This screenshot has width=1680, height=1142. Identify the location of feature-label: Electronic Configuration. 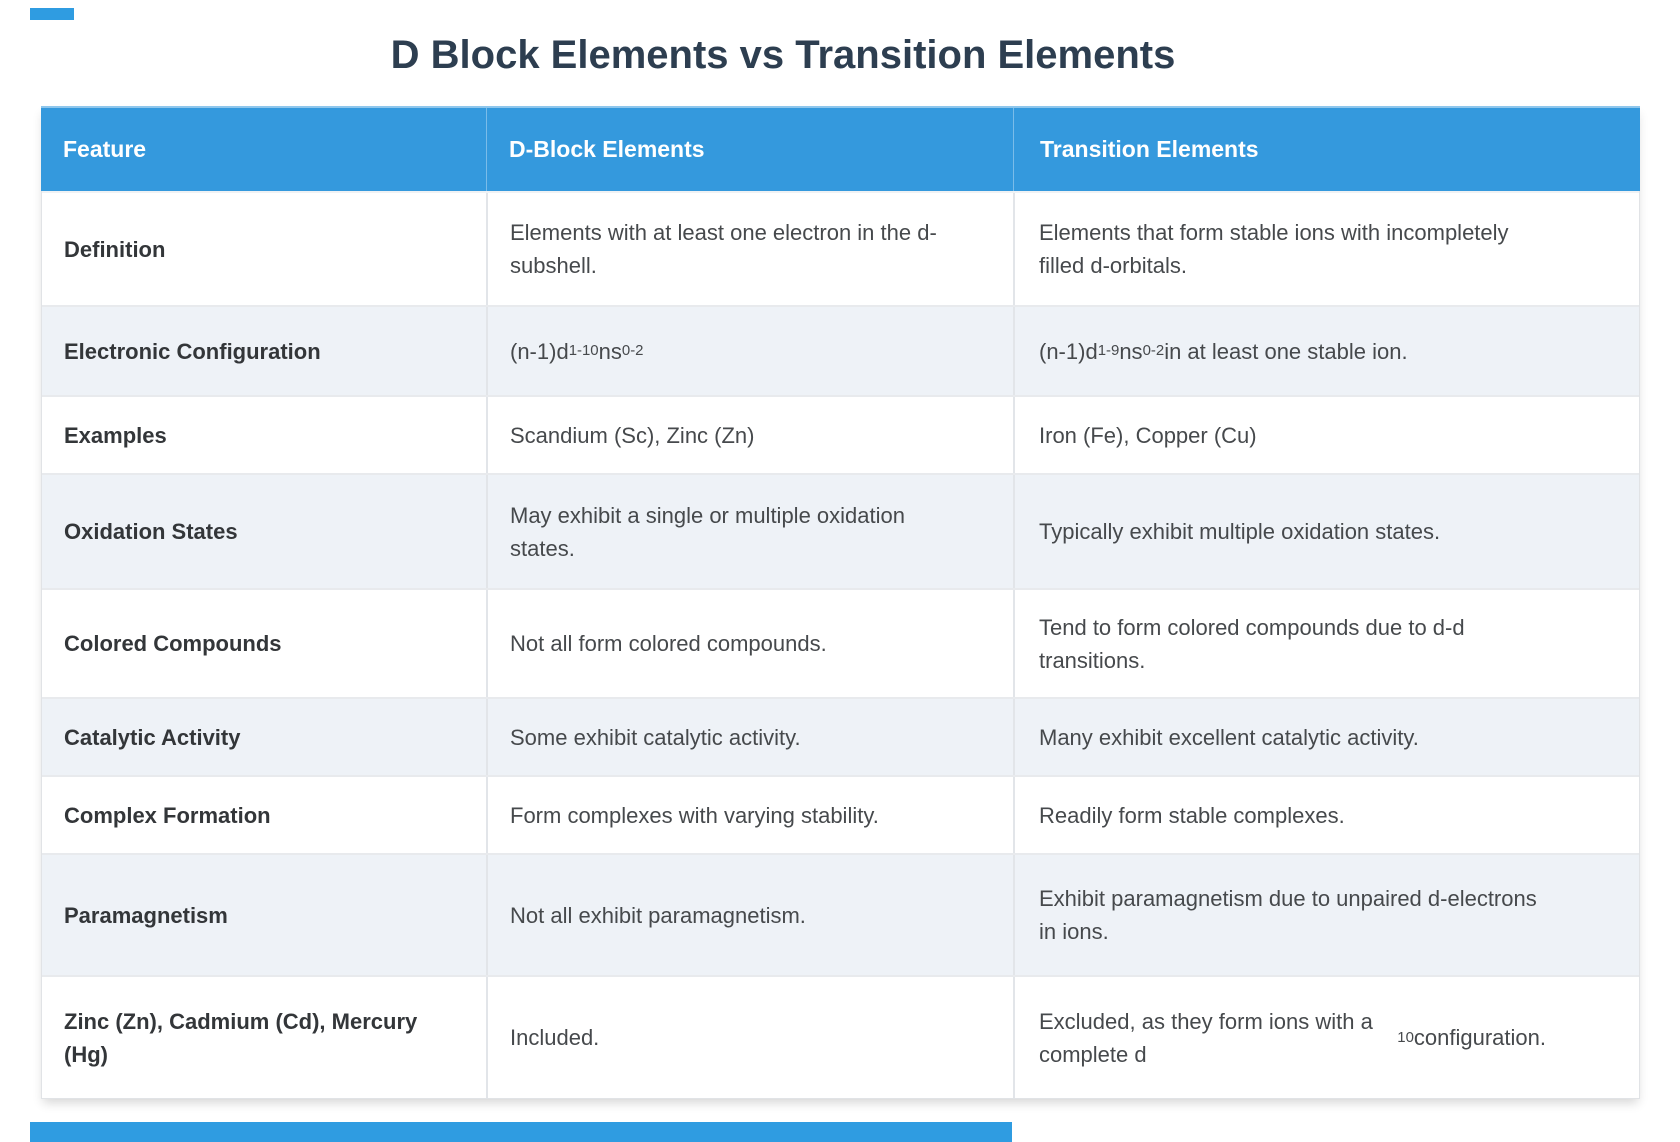
(265, 351).